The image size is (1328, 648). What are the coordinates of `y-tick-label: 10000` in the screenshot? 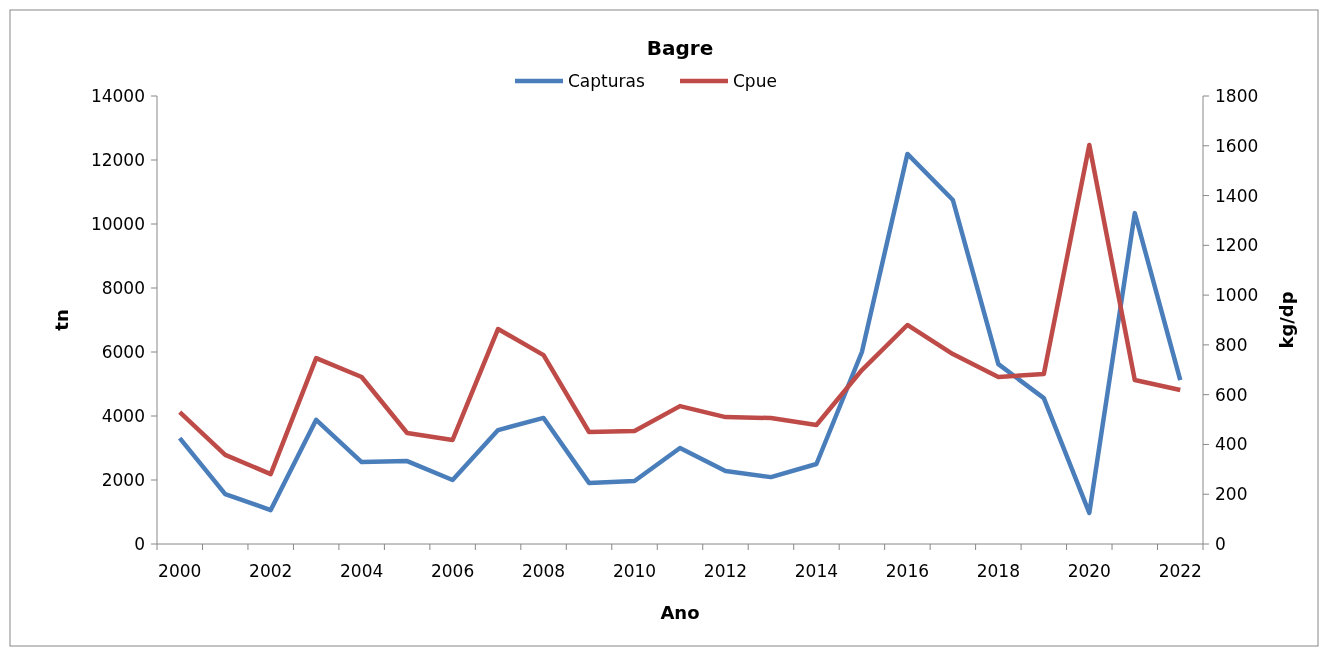 It's located at (117, 224).